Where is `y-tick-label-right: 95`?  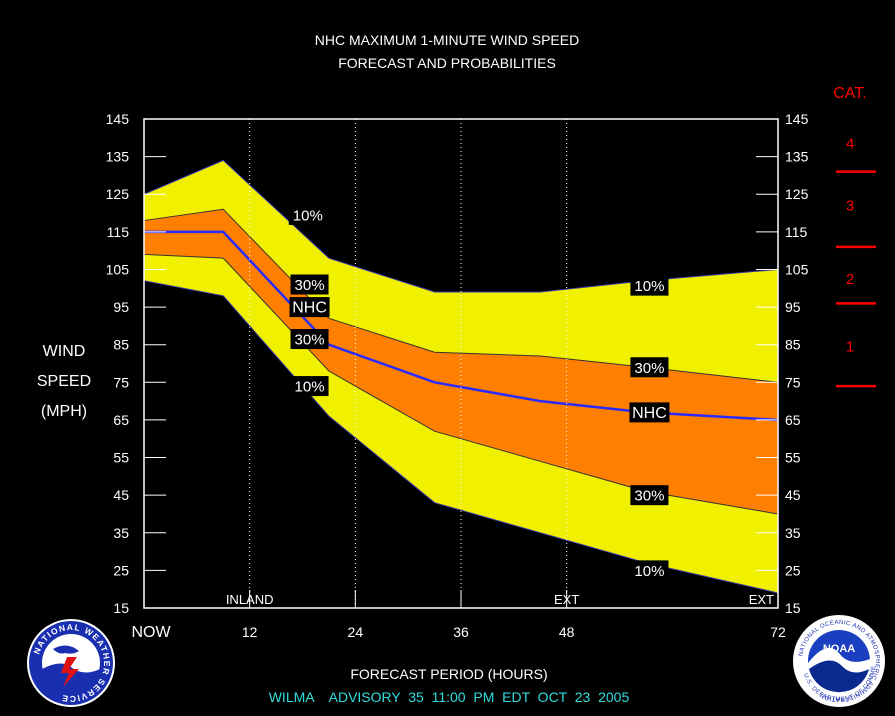
y-tick-label-right: 95 is located at coordinates (793, 307).